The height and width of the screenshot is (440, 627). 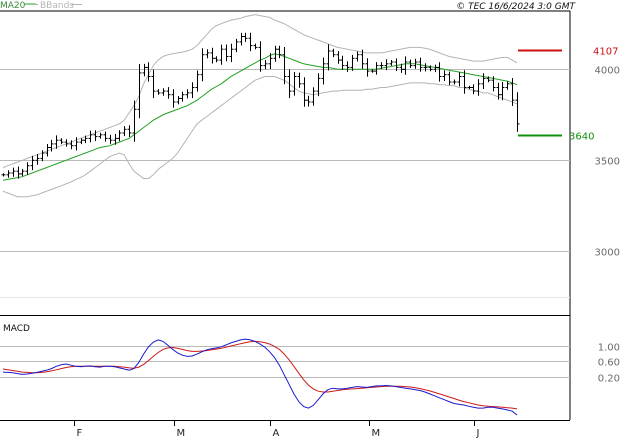 I want to click on price-y-tick-labels: 4000 3500 3000, so click(x=607, y=162).